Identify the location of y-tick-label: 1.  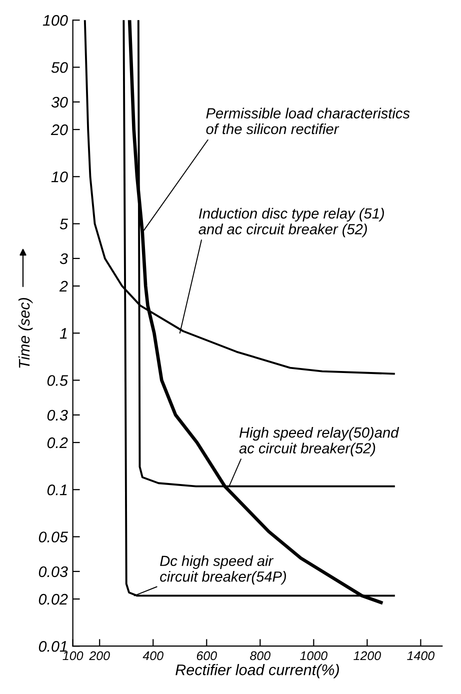
(63, 333).